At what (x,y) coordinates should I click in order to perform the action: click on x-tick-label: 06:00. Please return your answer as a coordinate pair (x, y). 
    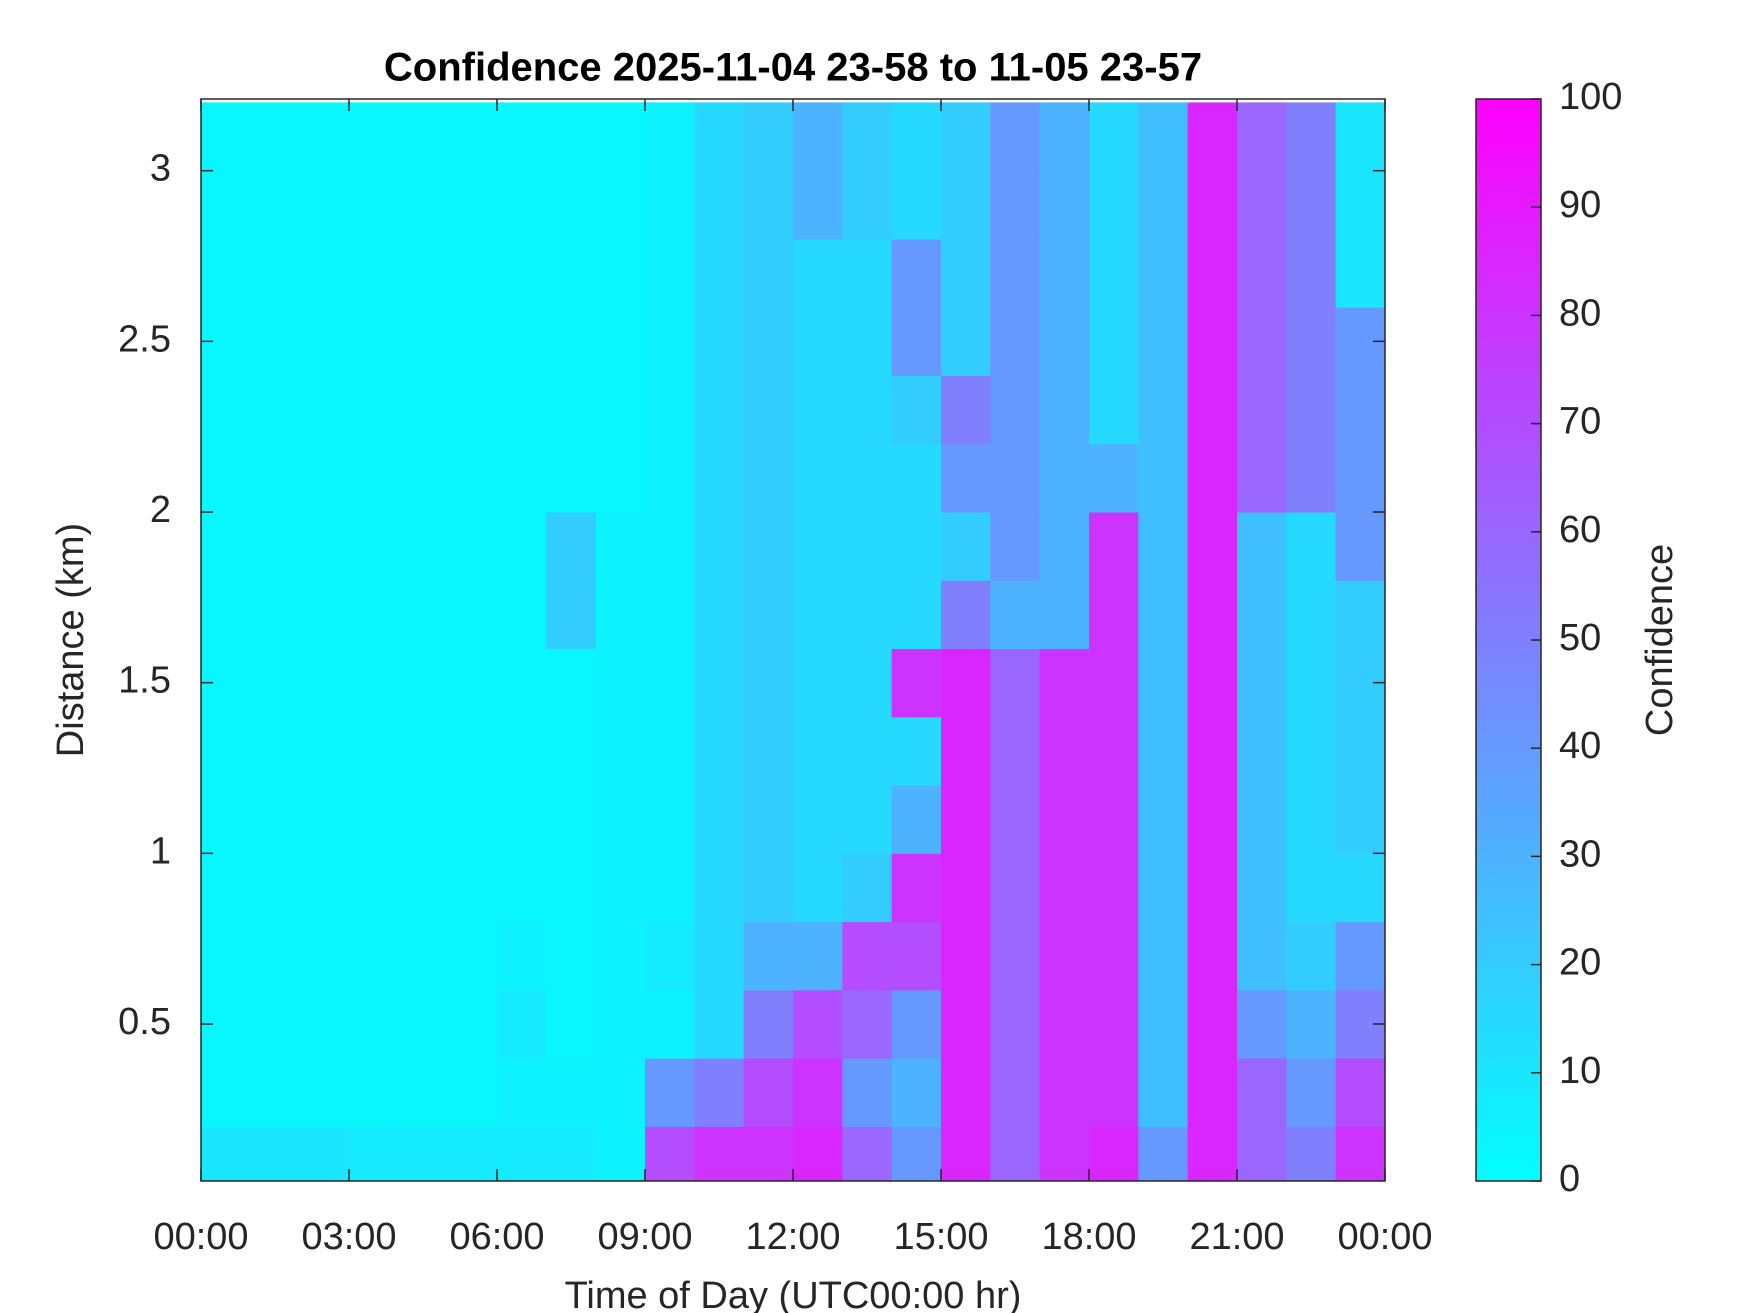
    Looking at the image, I should click on (496, 1237).